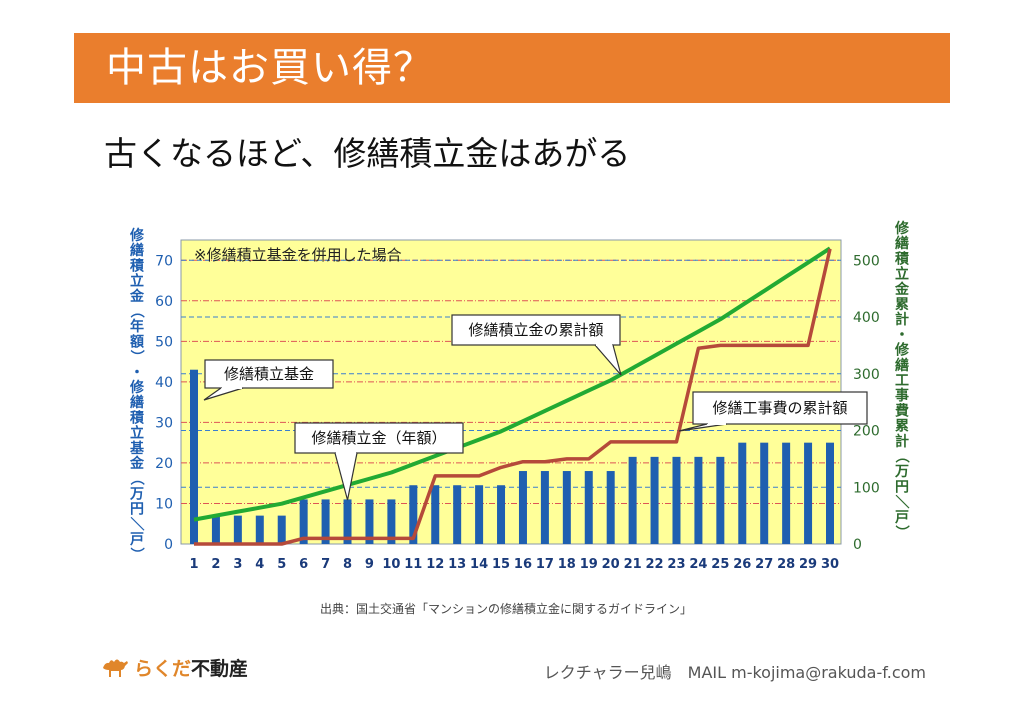 This screenshot has width=1024, height=724. Describe the element at coordinates (901, 472) in the screenshot. I see `right-axis-title: 万` at that location.